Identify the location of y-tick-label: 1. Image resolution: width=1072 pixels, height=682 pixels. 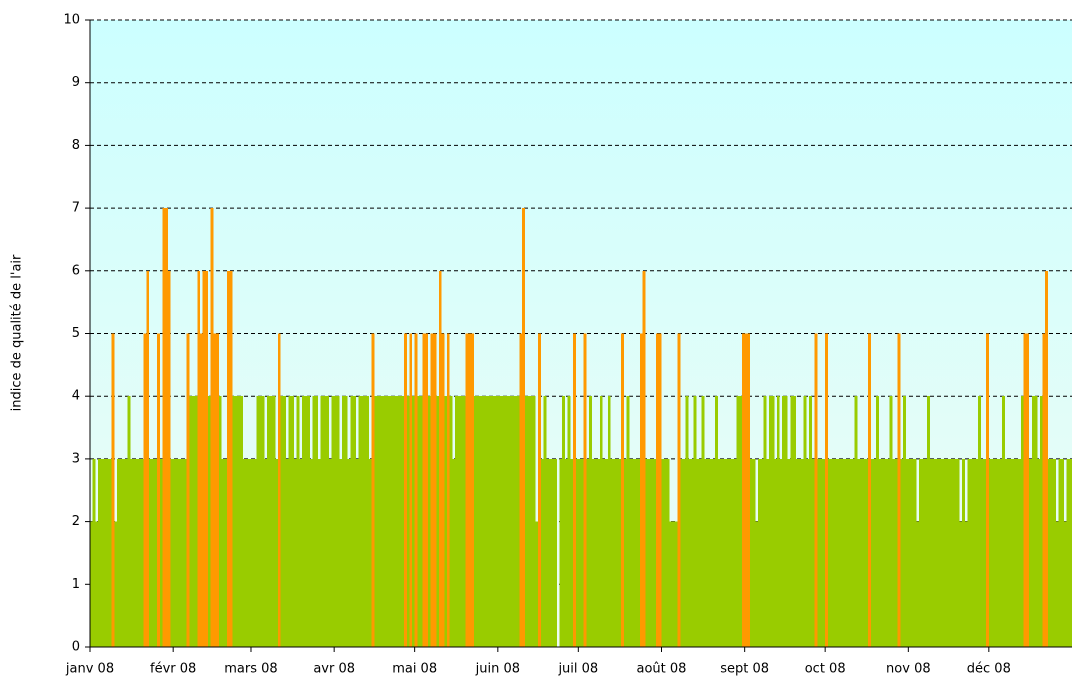
(76, 584).